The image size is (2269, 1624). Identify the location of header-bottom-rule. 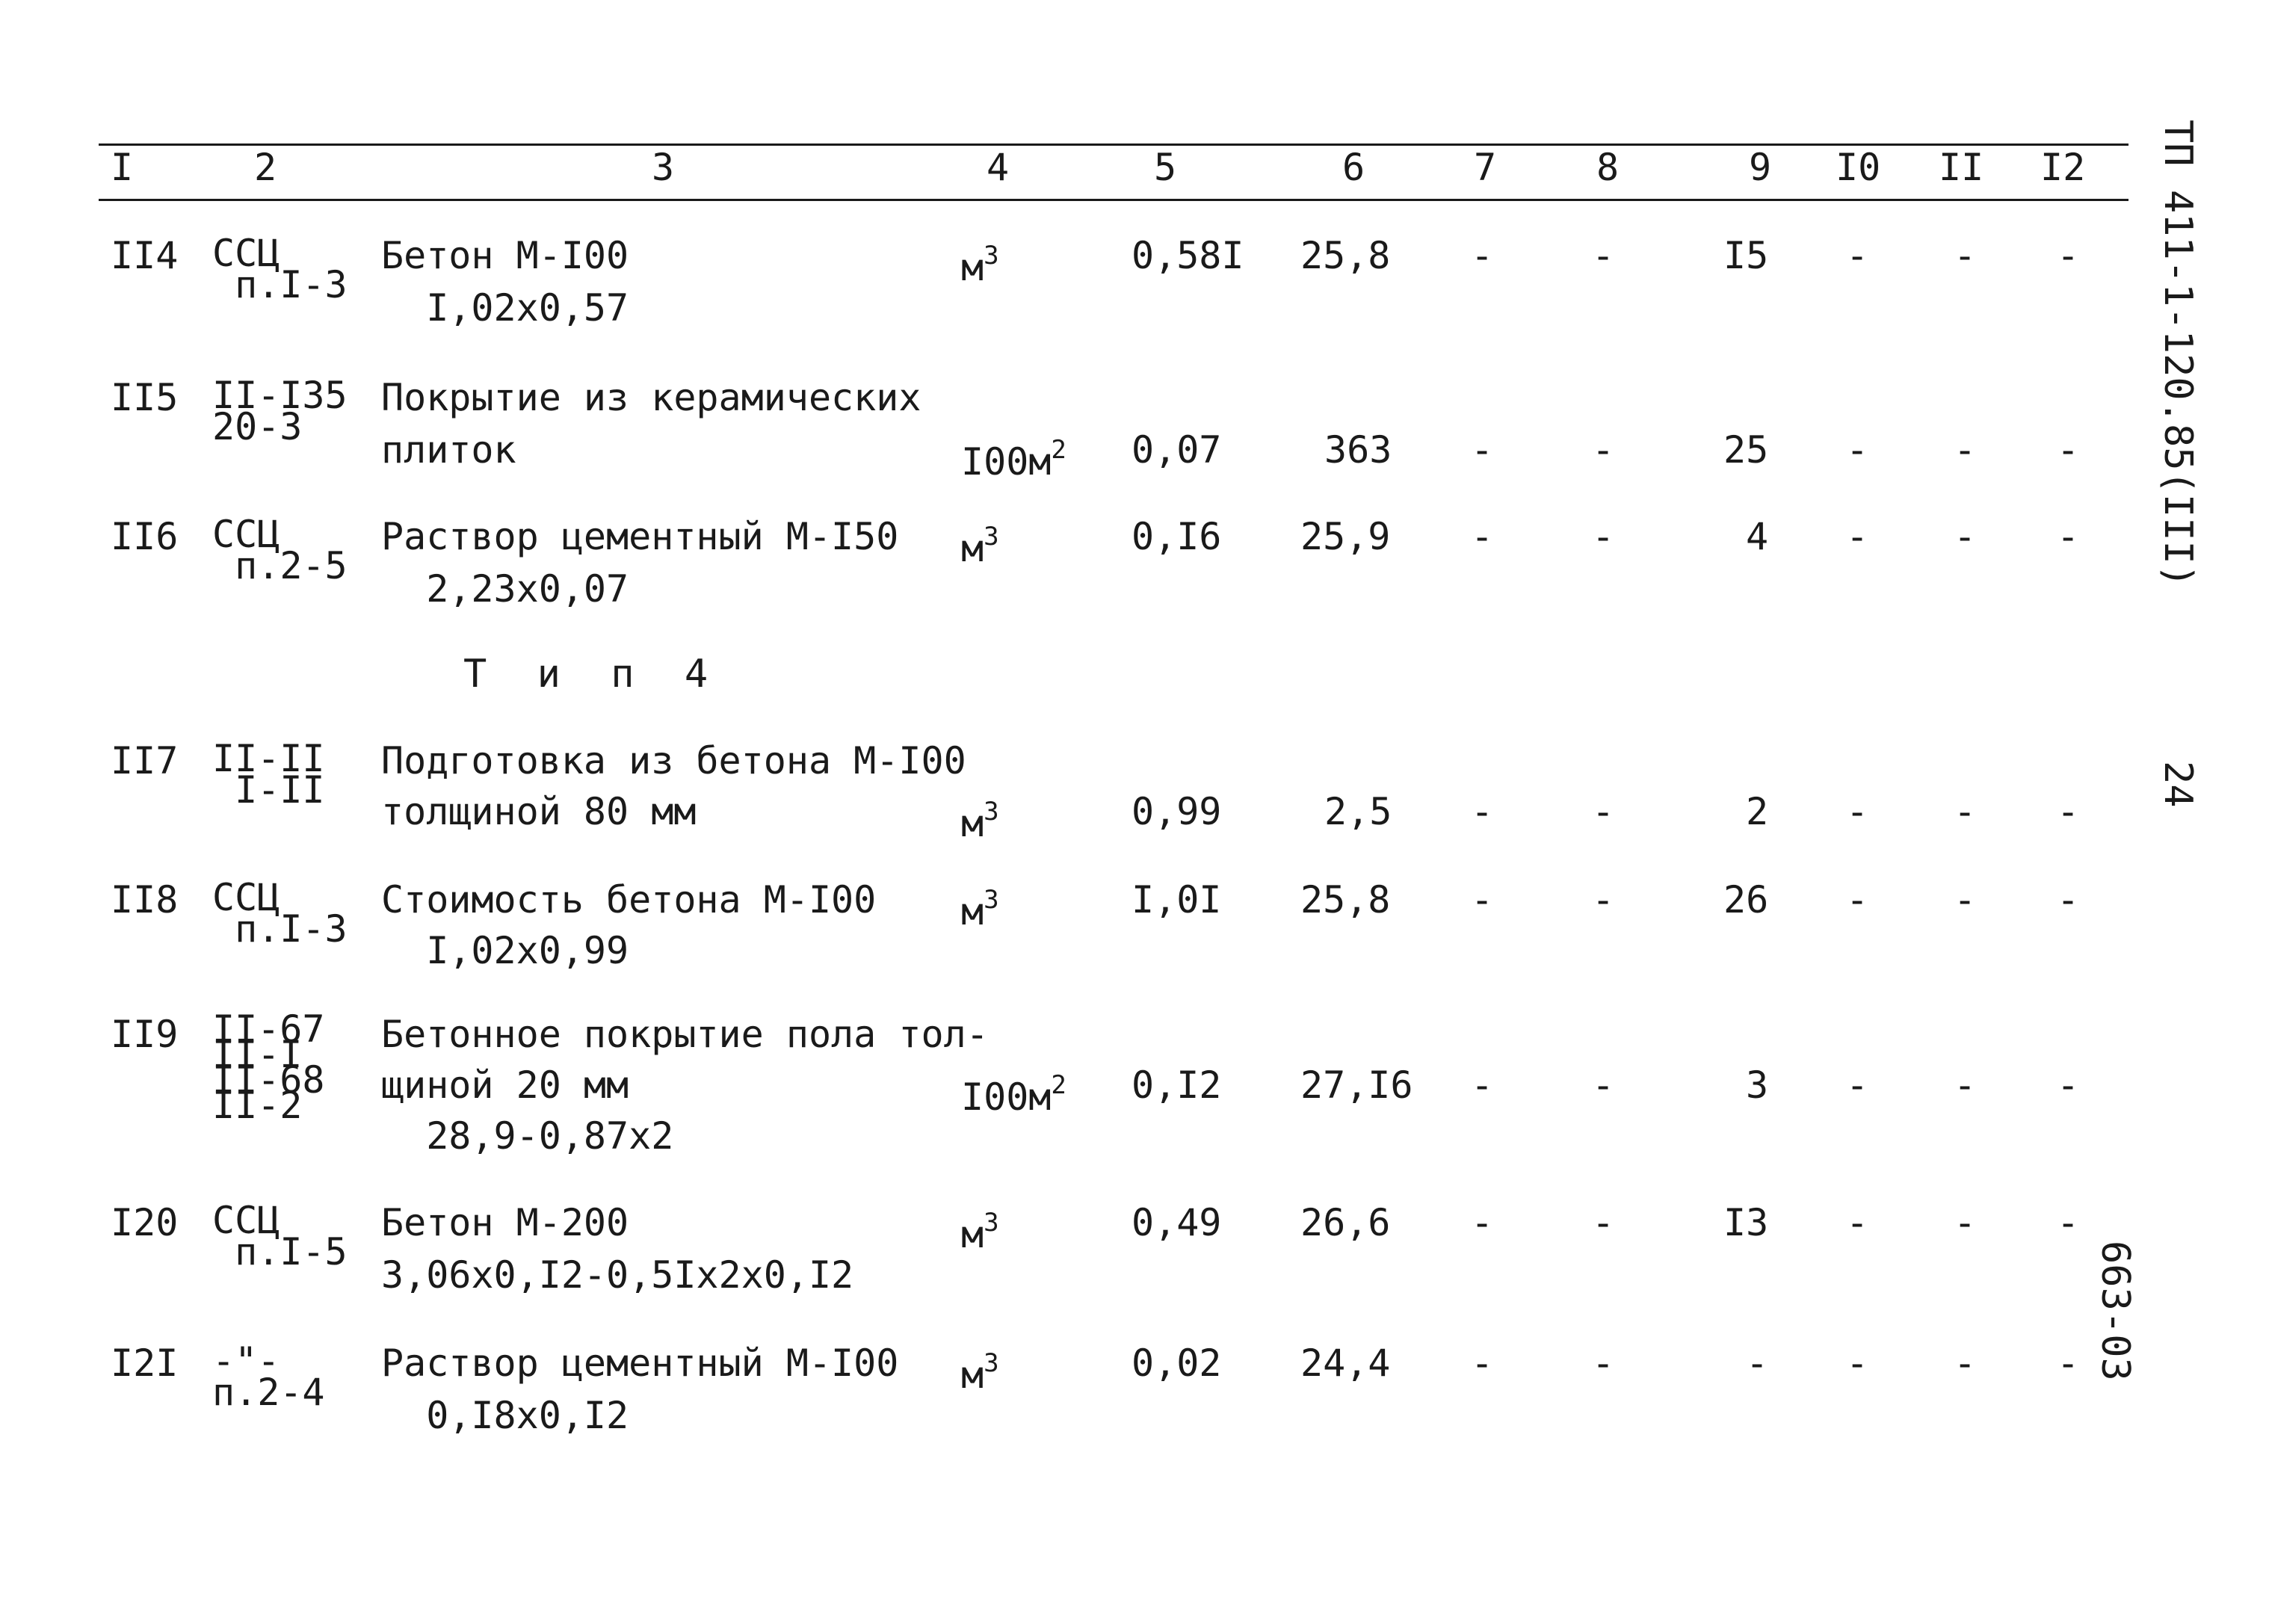
(1113, 200).